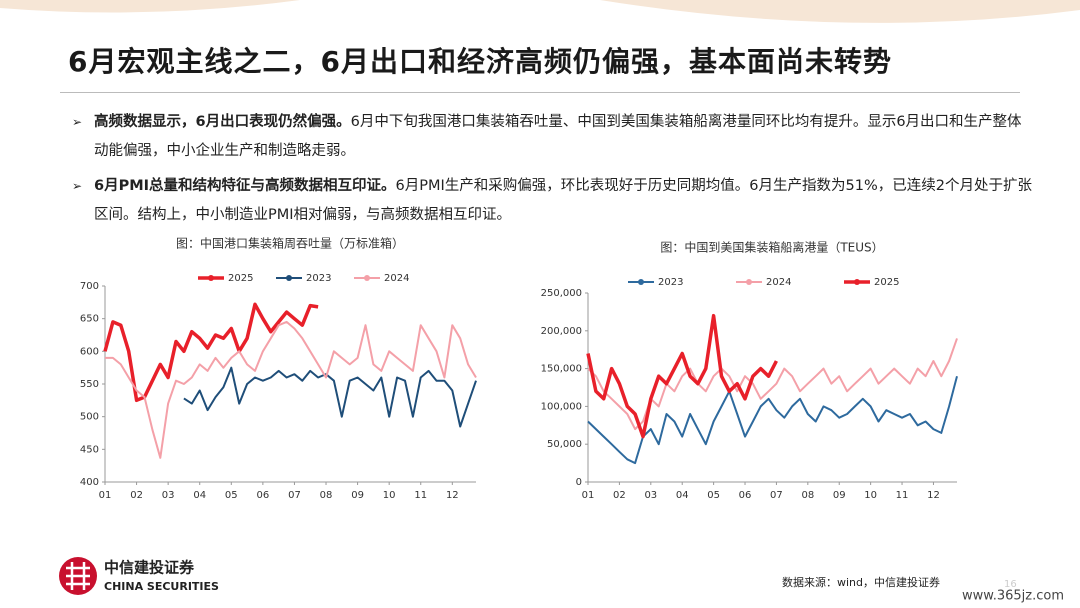  What do you see at coordinates (579, 482) in the screenshot?
I see `y-tick-label: 0` at bounding box center [579, 482].